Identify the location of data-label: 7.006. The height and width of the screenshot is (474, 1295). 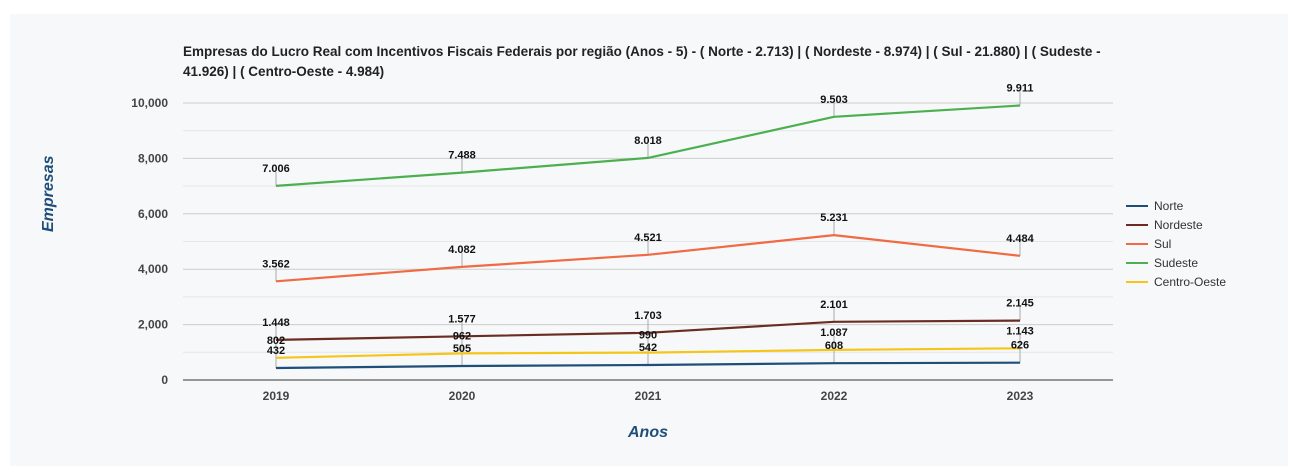
(276, 169).